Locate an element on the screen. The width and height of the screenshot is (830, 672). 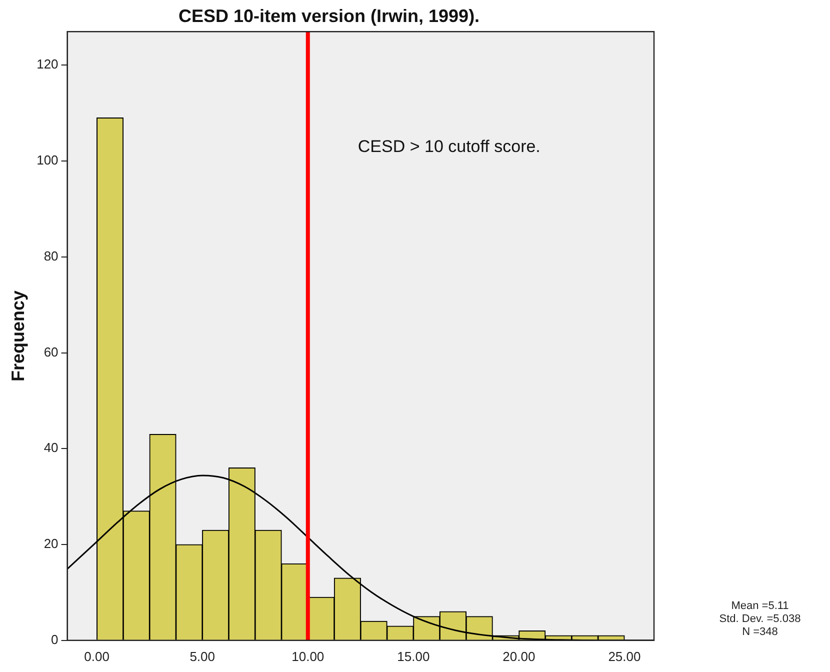
y-tick-label: 20 is located at coordinates (51, 544).